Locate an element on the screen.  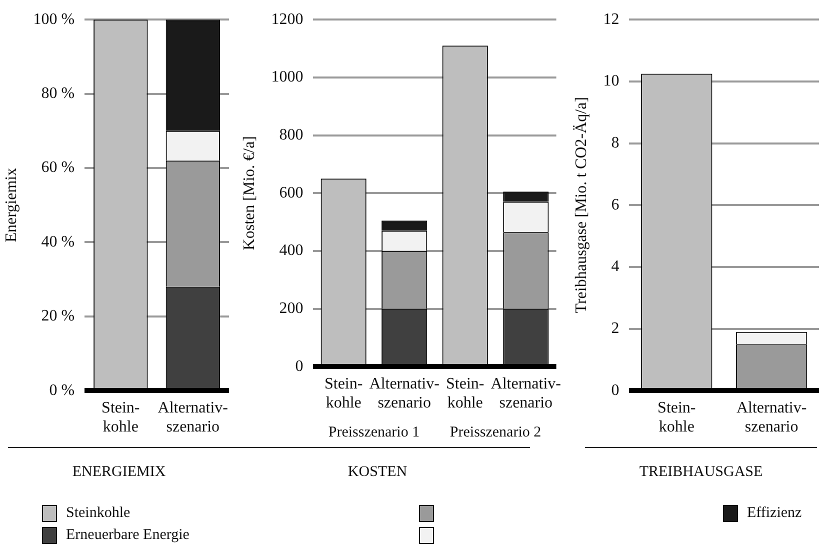
y-tick-label: 200 is located at coordinates (291, 308).